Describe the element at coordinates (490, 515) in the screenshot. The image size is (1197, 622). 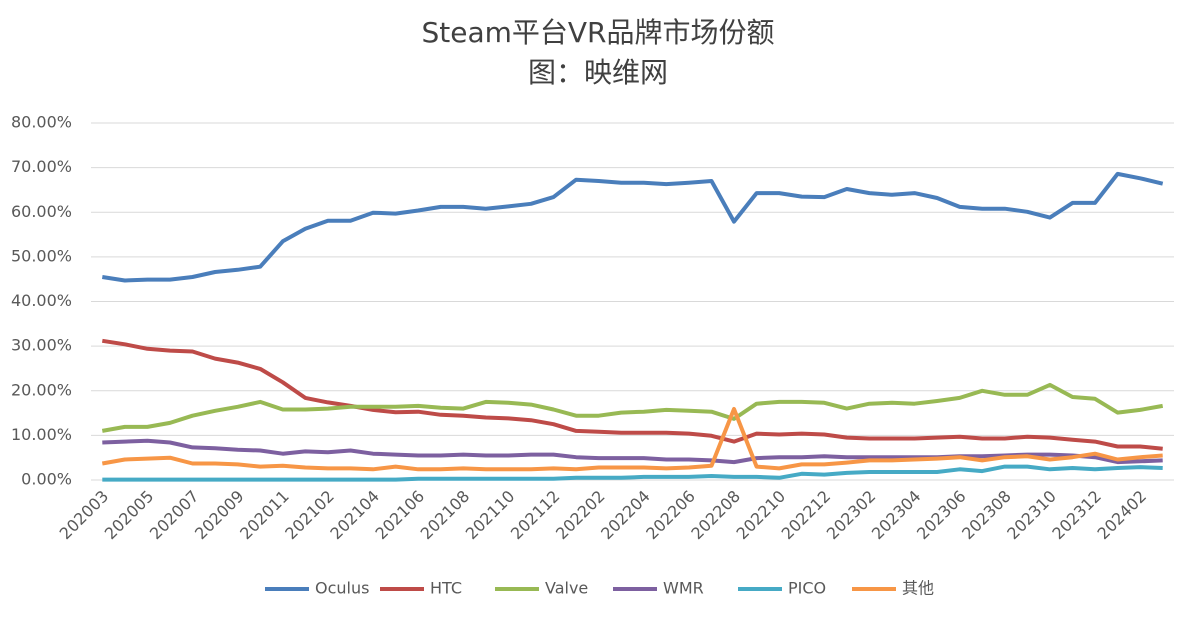
I see `x-tick-label: 202110` at that location.